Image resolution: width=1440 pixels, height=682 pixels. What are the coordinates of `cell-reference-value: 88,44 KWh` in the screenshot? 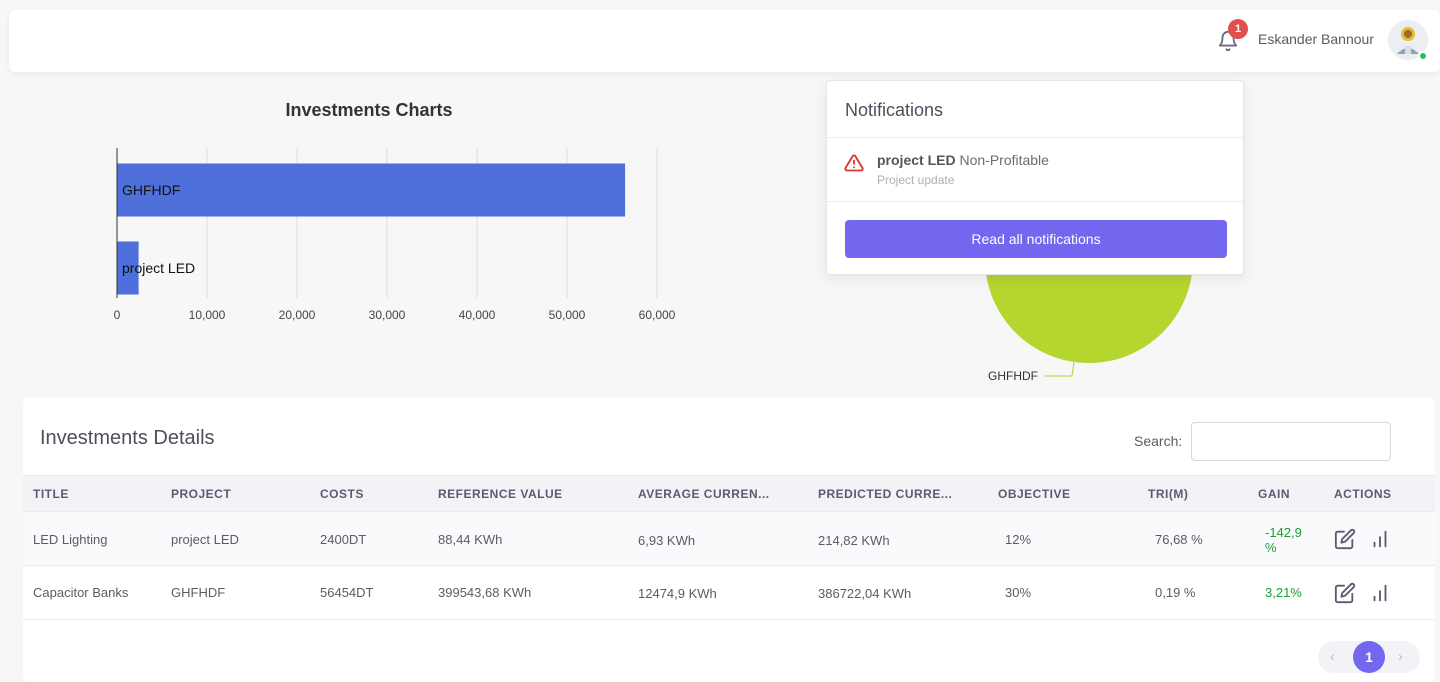 It's located at (470, 539).